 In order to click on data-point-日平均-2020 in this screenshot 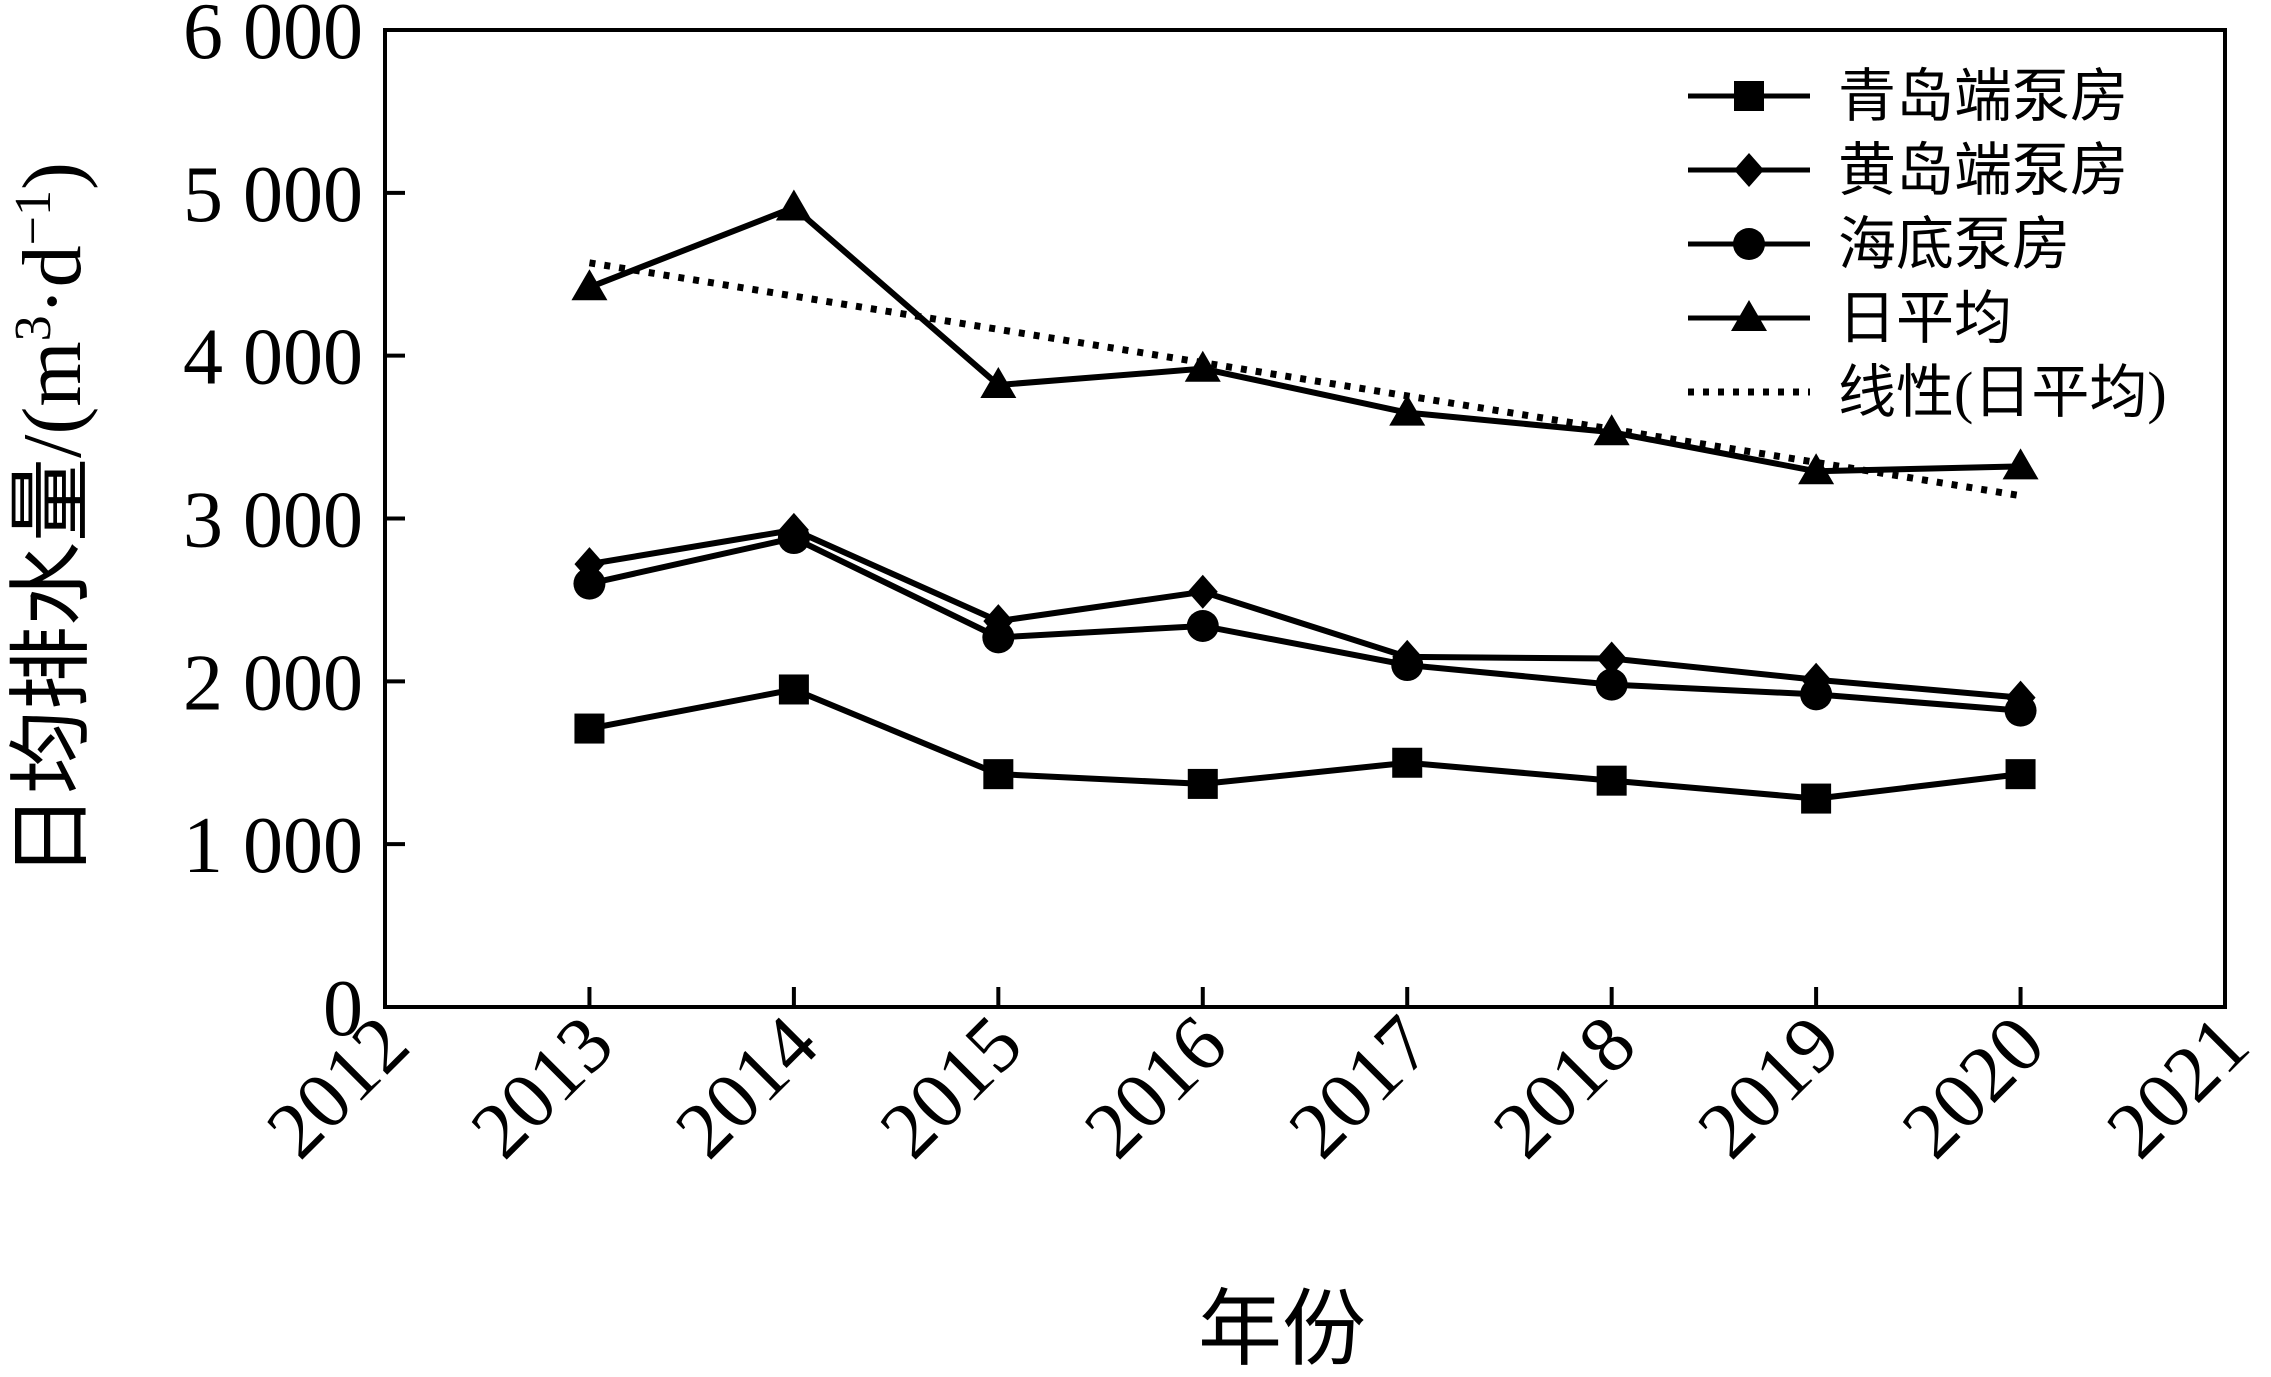, I will do `click(2020, 464)`.